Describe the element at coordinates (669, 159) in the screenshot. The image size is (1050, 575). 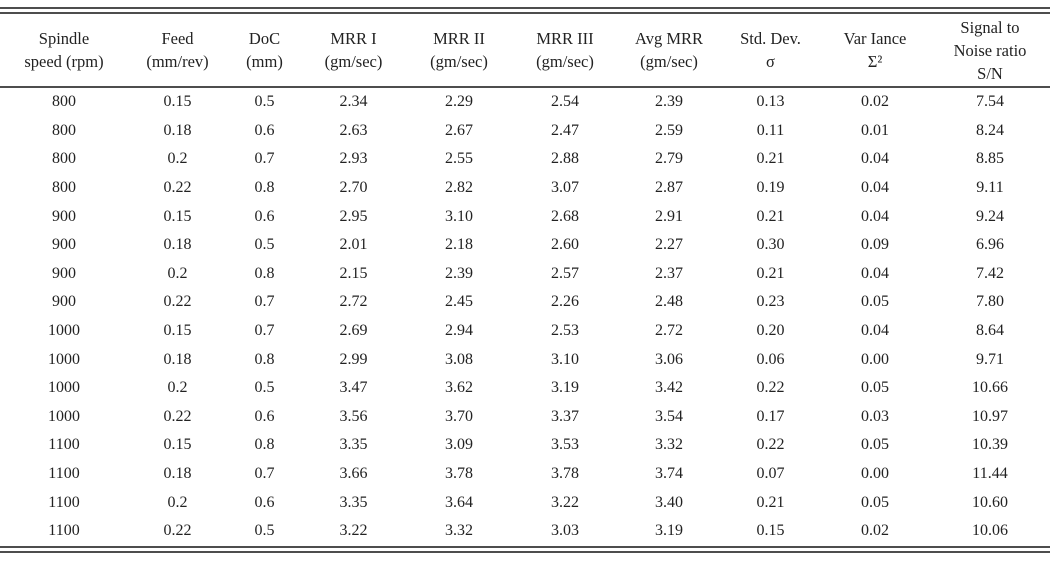
I see `table-cell: 2.79` at that location.